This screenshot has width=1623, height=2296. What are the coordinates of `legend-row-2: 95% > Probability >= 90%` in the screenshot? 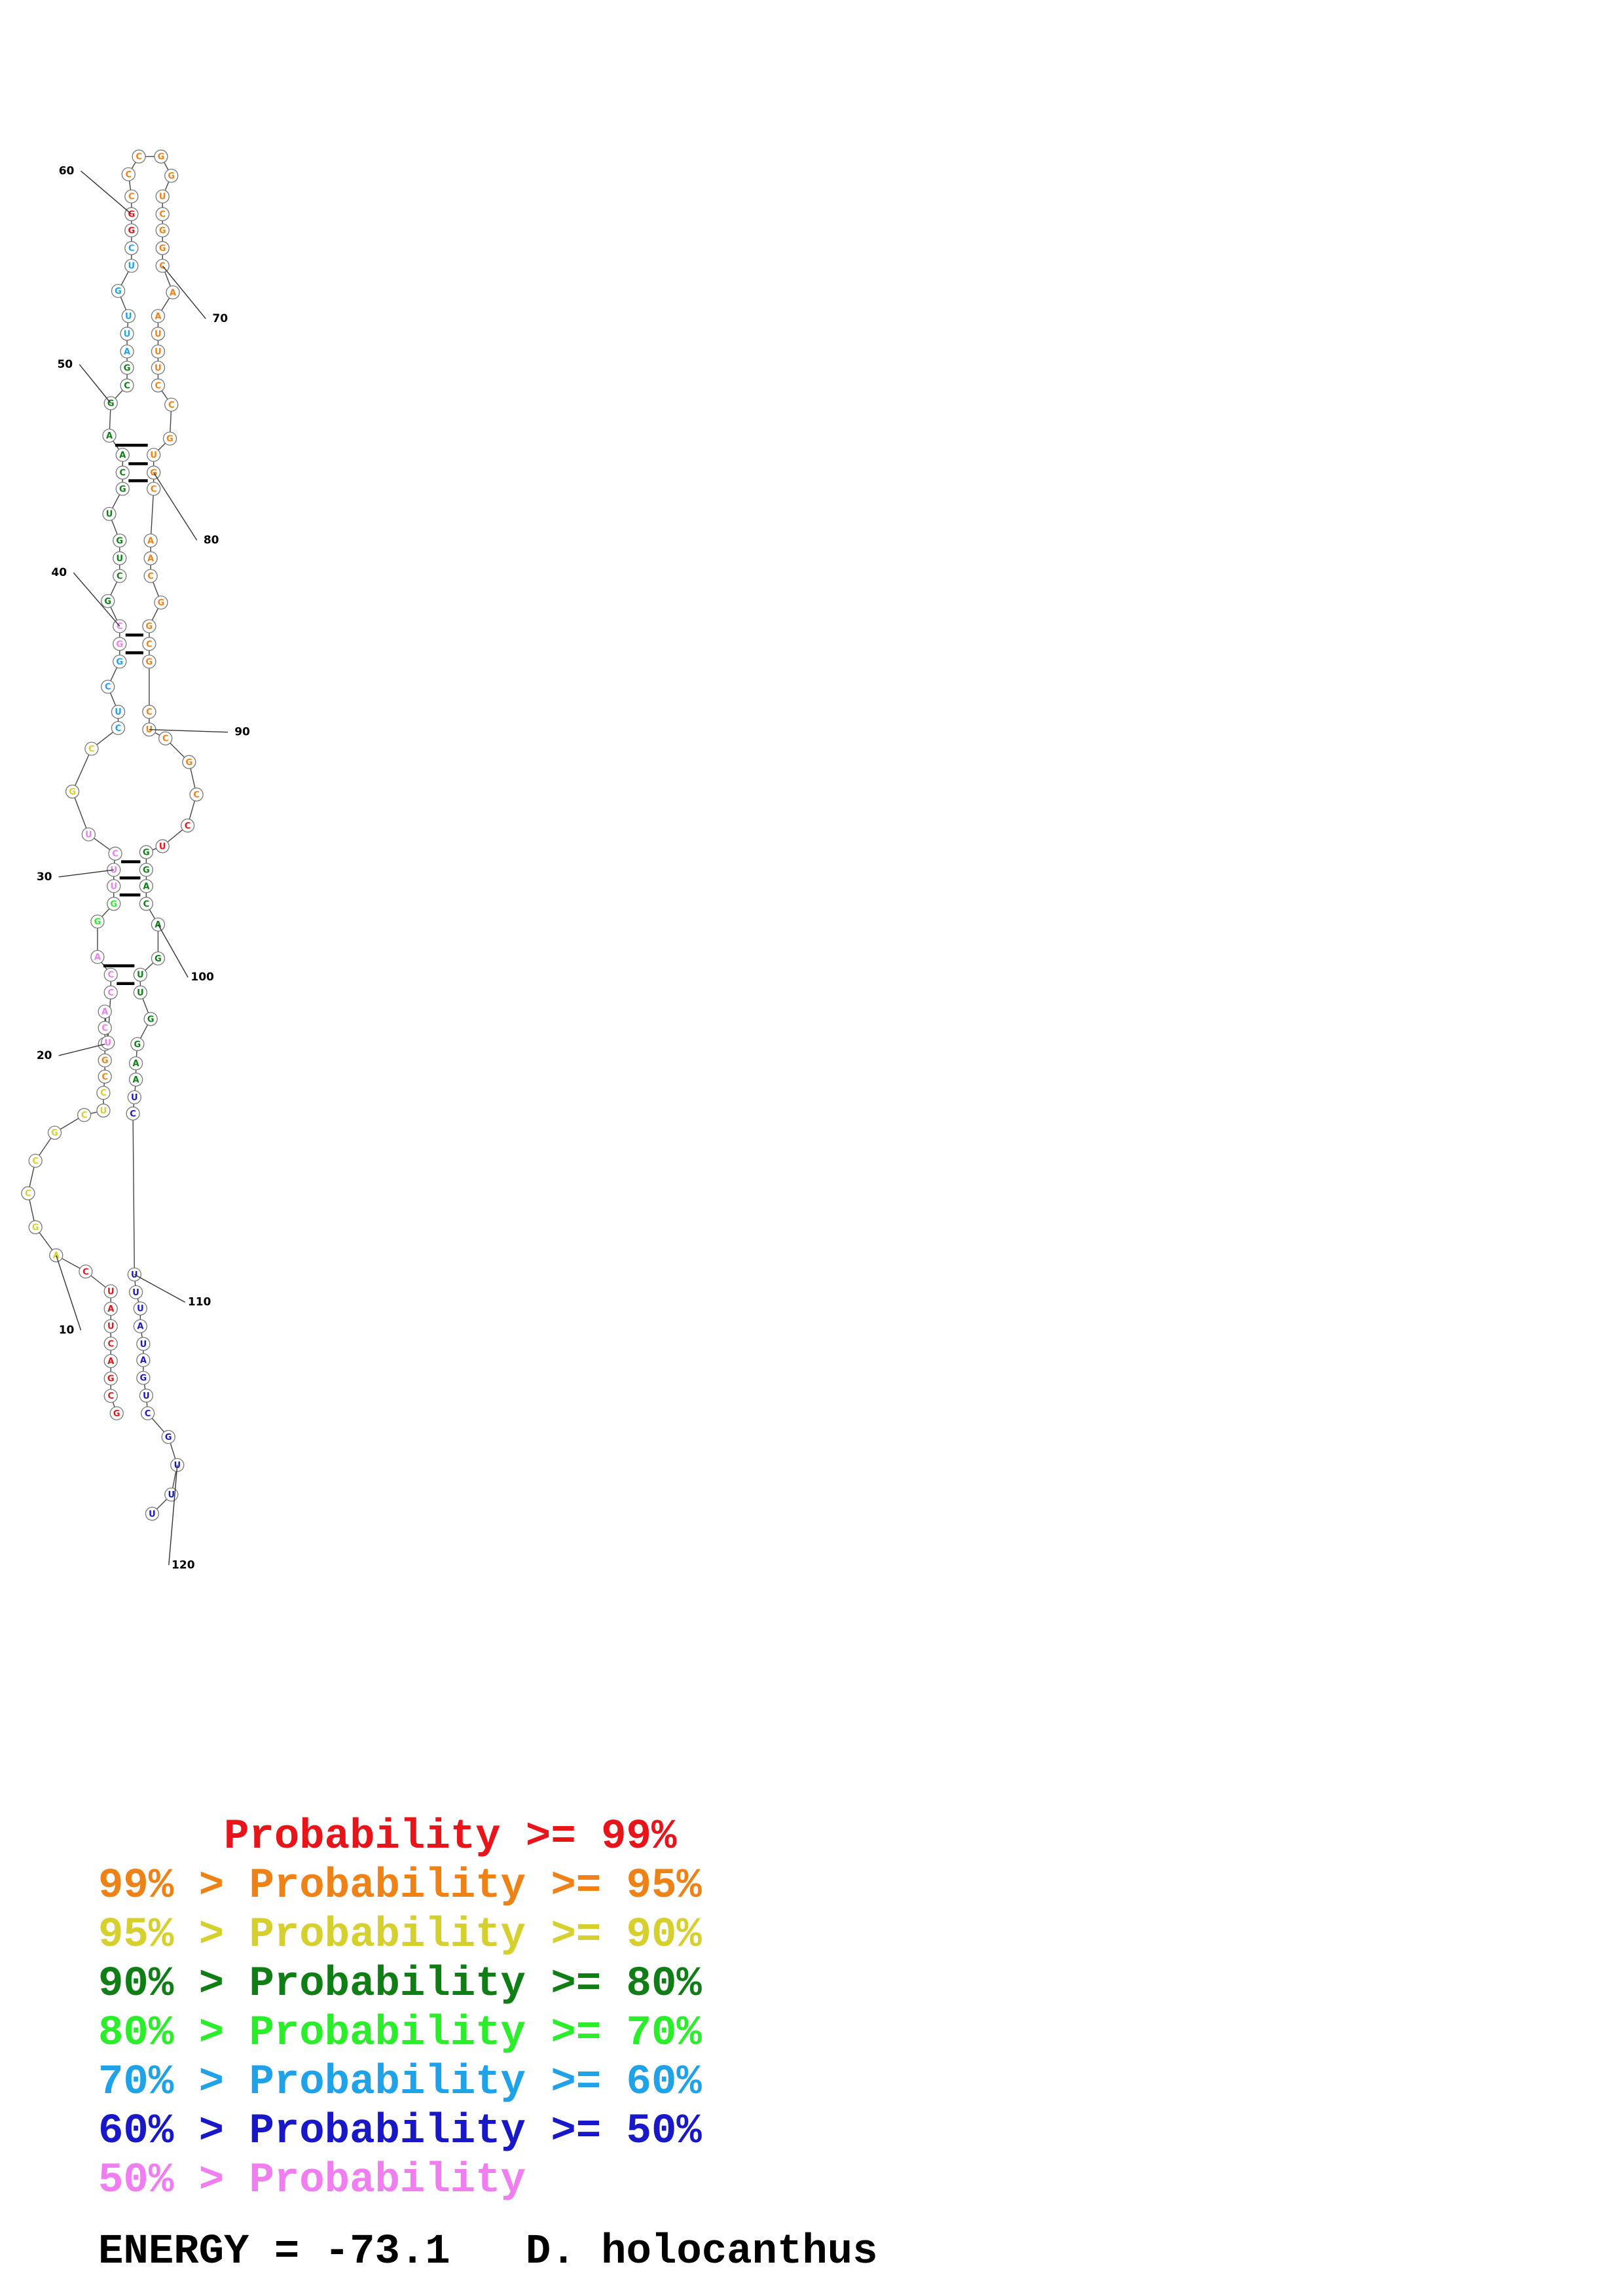 It's located at (400, 1935).